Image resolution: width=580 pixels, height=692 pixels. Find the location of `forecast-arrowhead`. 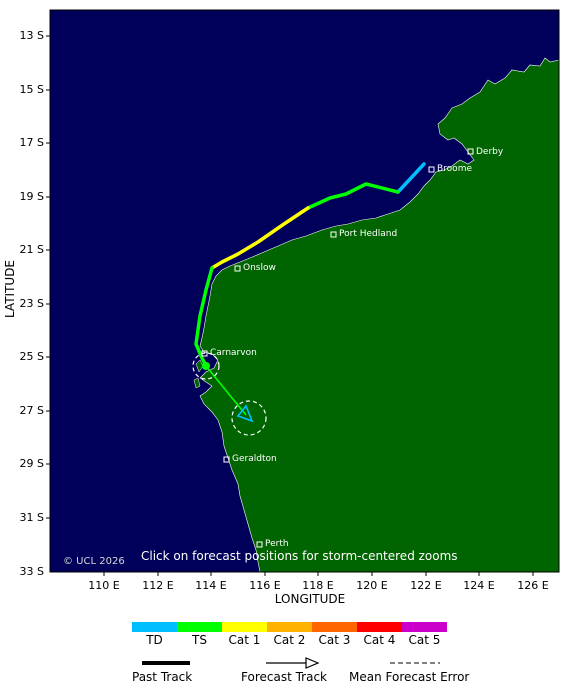

forecast-arrowhead is located at coordinates (245, 413).